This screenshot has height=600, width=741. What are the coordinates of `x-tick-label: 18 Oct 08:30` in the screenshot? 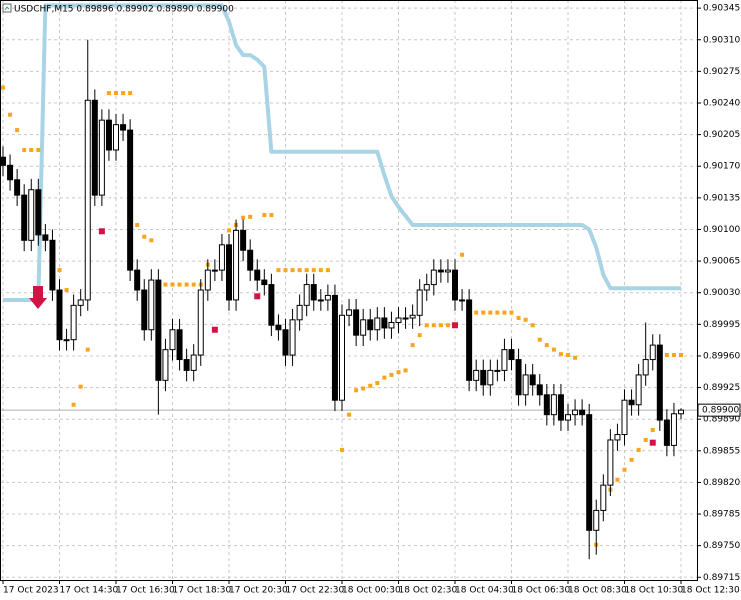 It's located at (597, 591).